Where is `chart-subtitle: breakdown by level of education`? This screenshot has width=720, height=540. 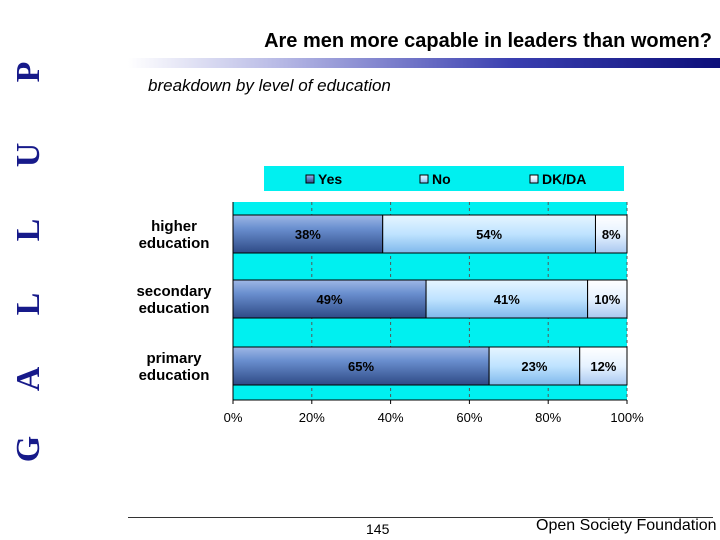 chart-subtitle: breakdown by level of education is located at coordinates (269, 85).